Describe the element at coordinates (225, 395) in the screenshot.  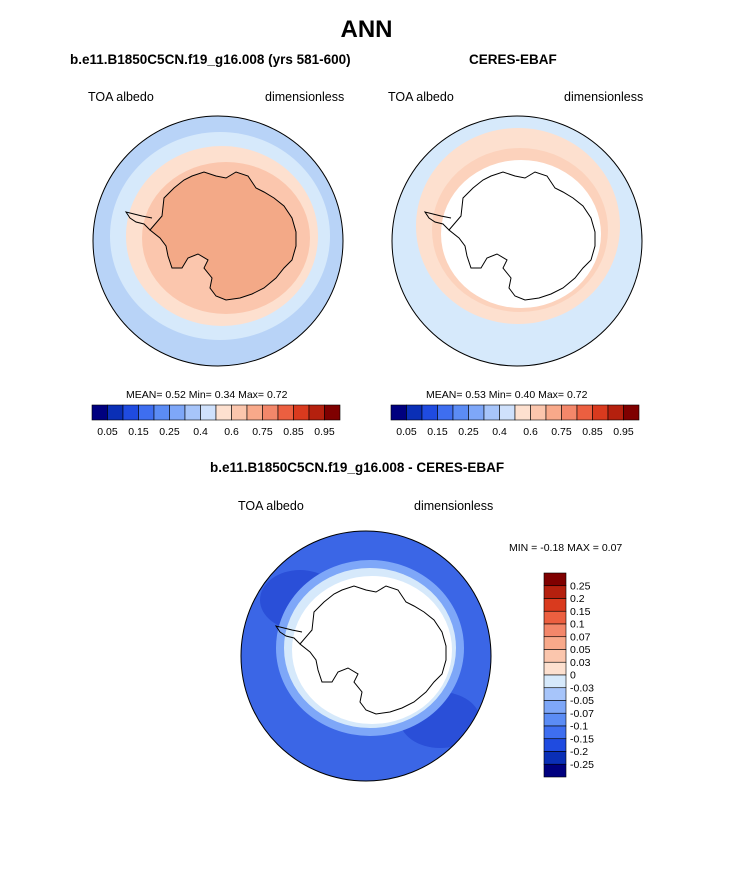
I see `panel-1-min-value: 0.34` at that location.